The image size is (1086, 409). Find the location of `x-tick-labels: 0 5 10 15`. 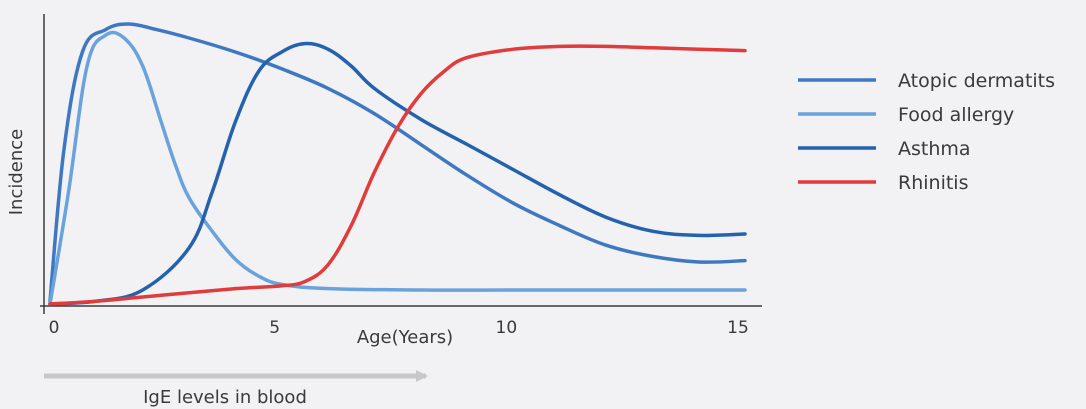

x-tick-labels: 0 5 10 15 is located at coordinates (399, 328).